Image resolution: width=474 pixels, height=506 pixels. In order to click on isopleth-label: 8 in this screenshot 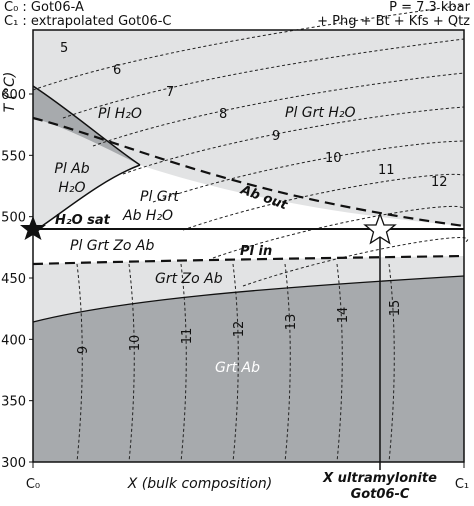, I will do `click(223, 114)`.